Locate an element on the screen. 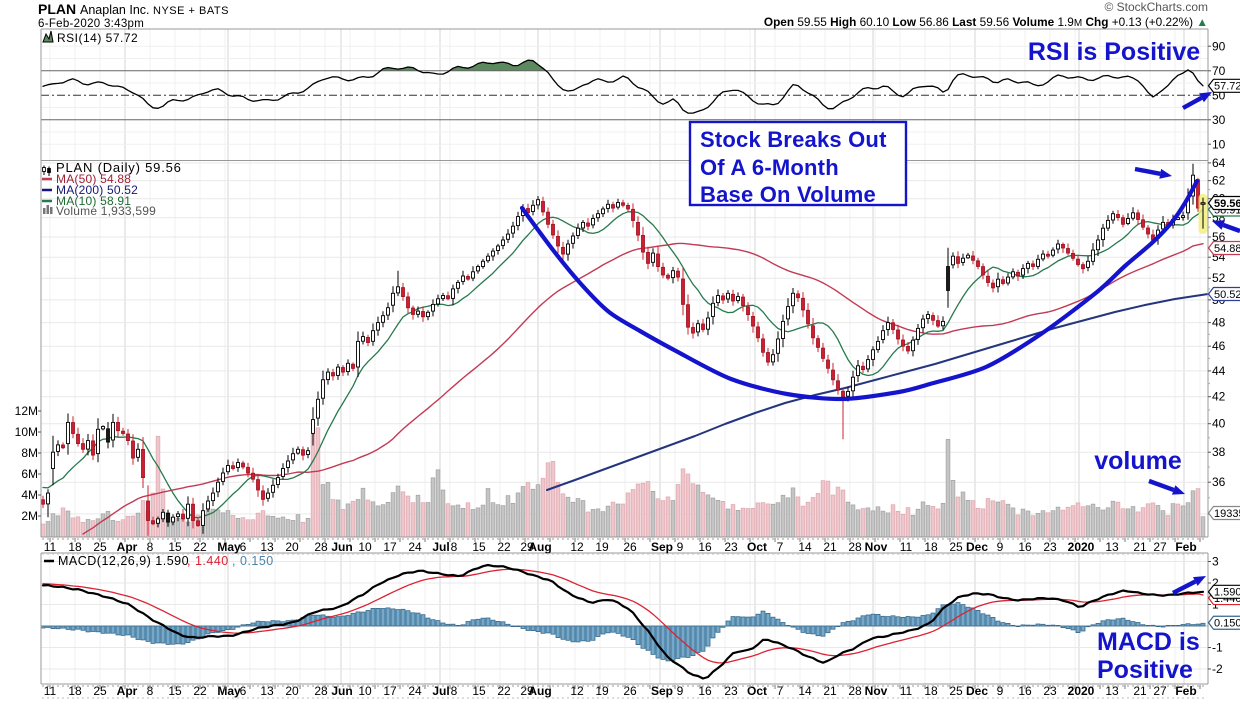 This screenshot has width=1240, height=705. svg-text: RSI(14) 57.72 is located at coordinates (97, 38).